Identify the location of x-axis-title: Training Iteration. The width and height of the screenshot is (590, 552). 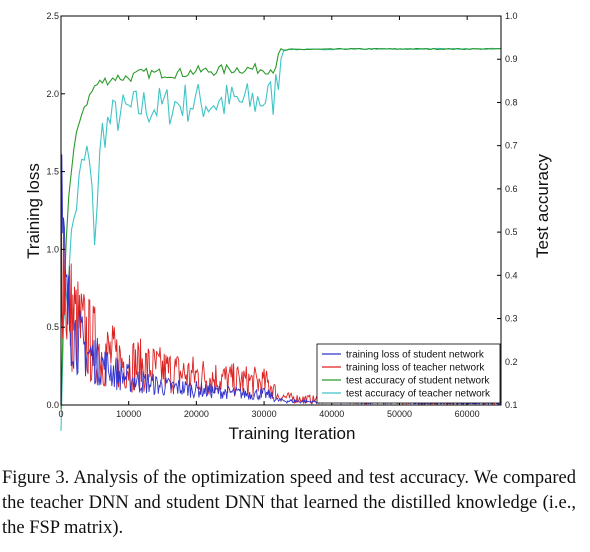
(292, 433).